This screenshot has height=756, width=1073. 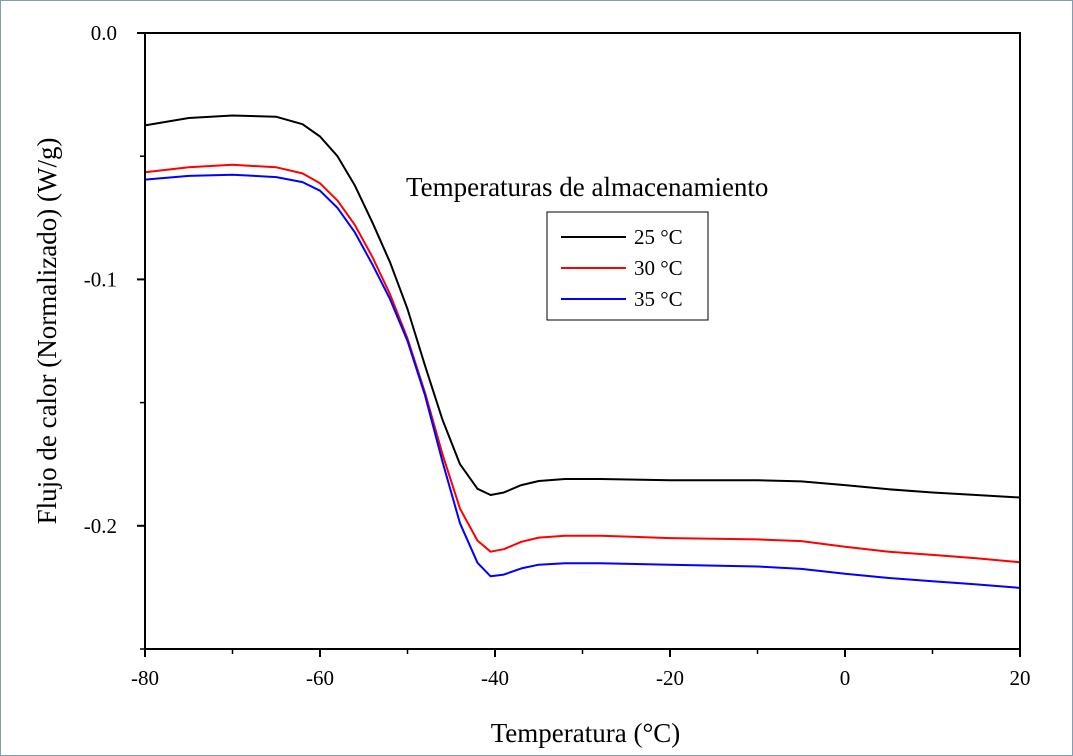 I want to click on legend-label-2: 30 °C, so click(x=658, y=268).